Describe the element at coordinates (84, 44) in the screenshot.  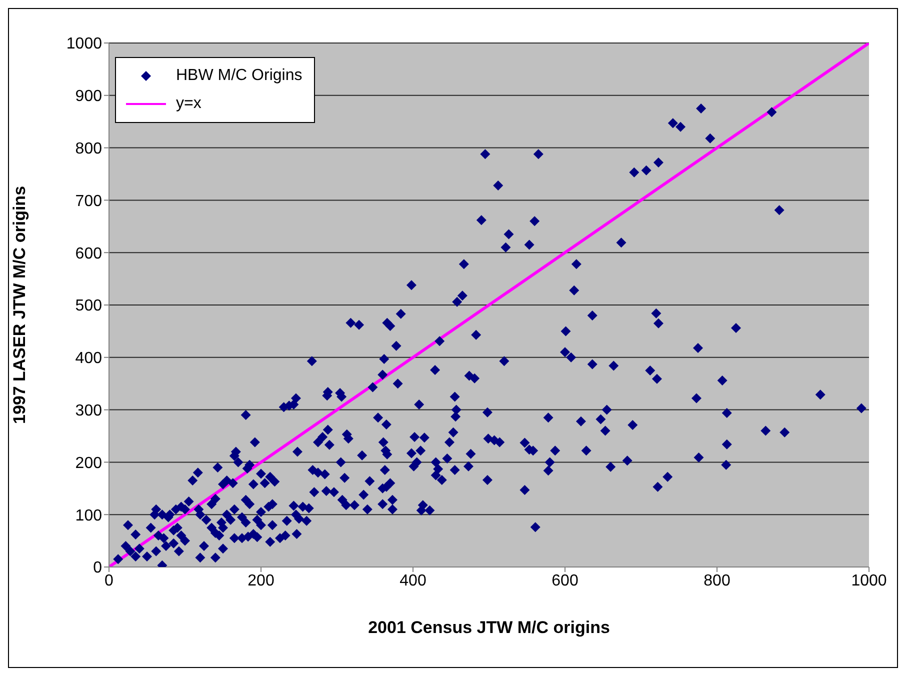
I see `y-tick-label: 1000` at that location.